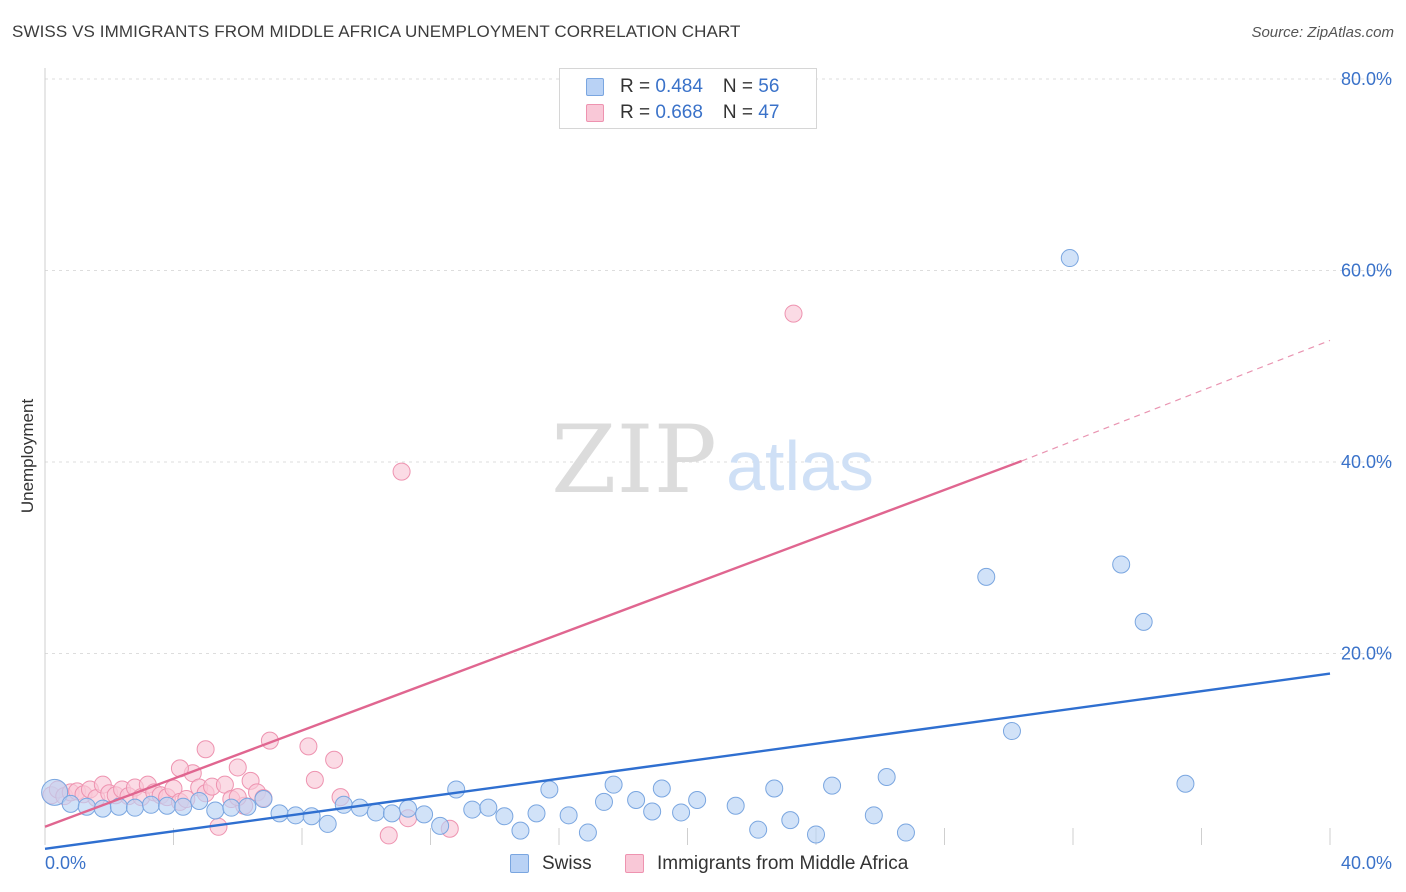  What do you see at coordinates (1176, 400) in the screenshot?
I see `immigrants-trend-extension` at bounding box center [1176, 400].